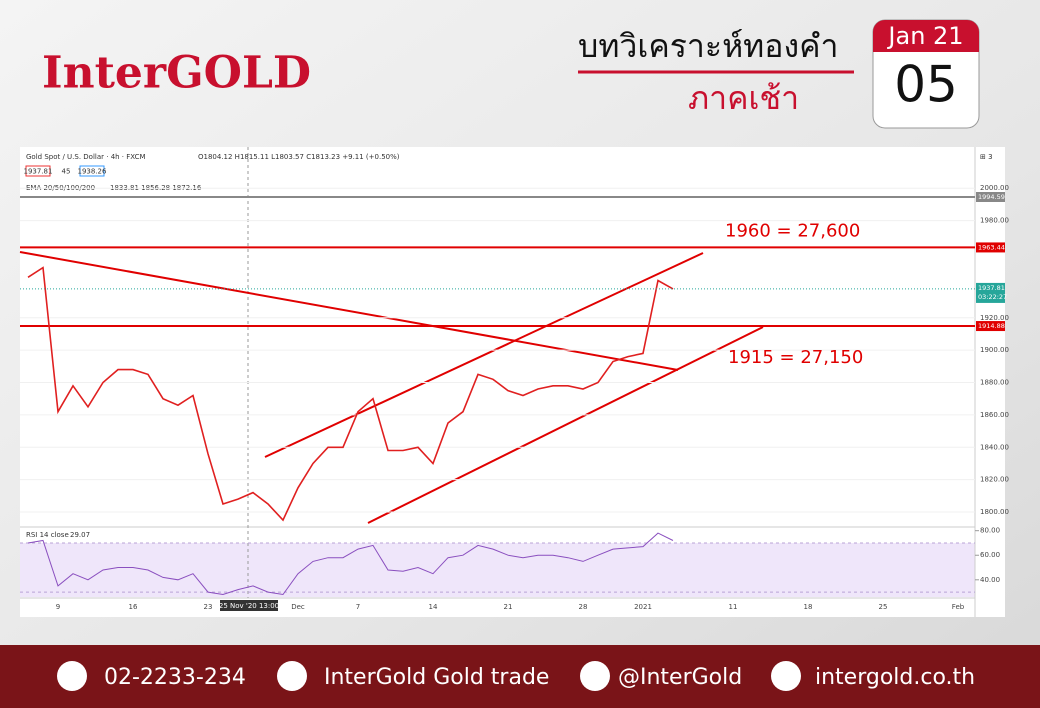 The width and height of the screenshot is (1040, 708). I want to click on level-label: 1994.59, so click(991, 197).